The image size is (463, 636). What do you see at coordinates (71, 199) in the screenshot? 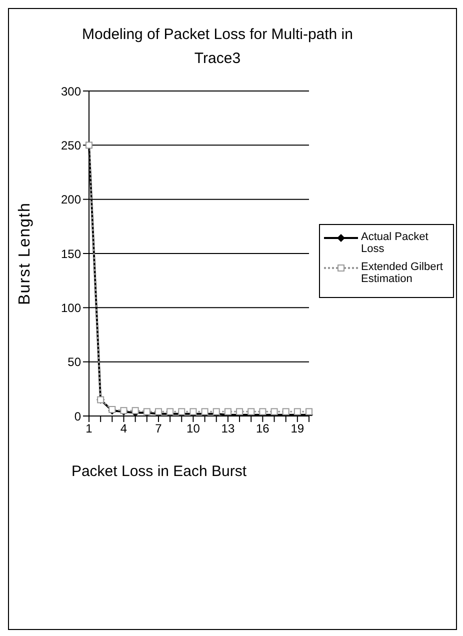
I see `y-tick-label: 200` at bounding box center [71, 199].